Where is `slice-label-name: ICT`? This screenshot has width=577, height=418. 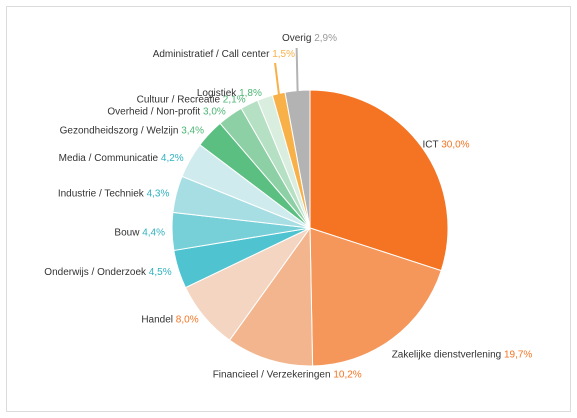 slice-label-name: ICT is located at coordinates (432, 144).